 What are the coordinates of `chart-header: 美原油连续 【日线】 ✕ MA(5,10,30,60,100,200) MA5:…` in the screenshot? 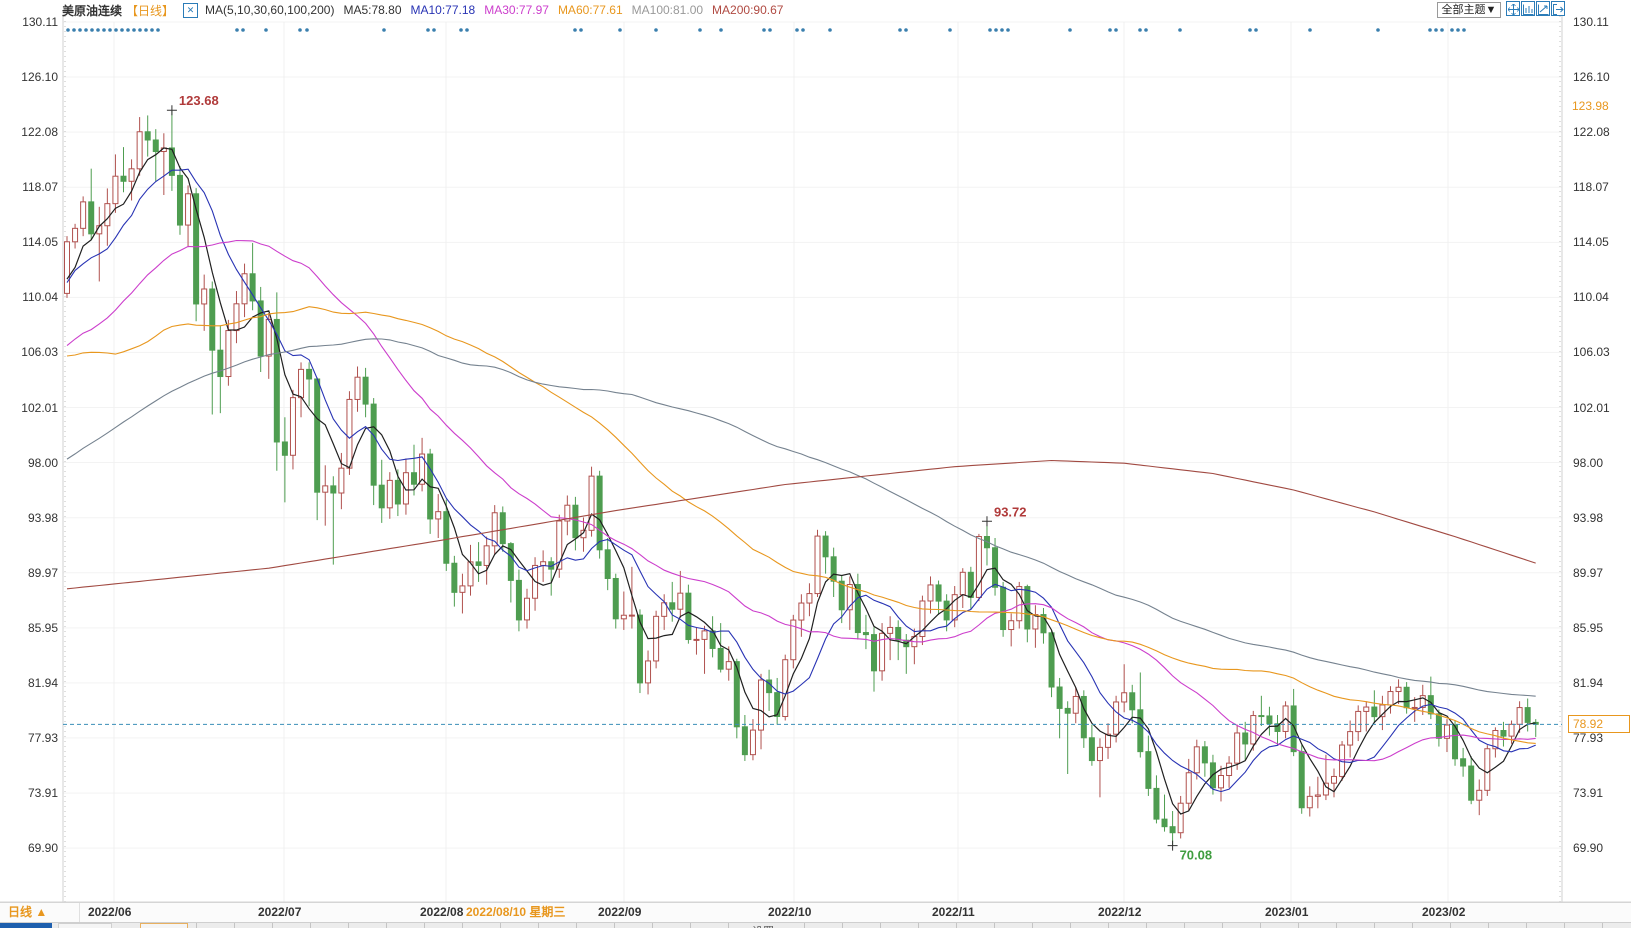 It's located at (427, 10).